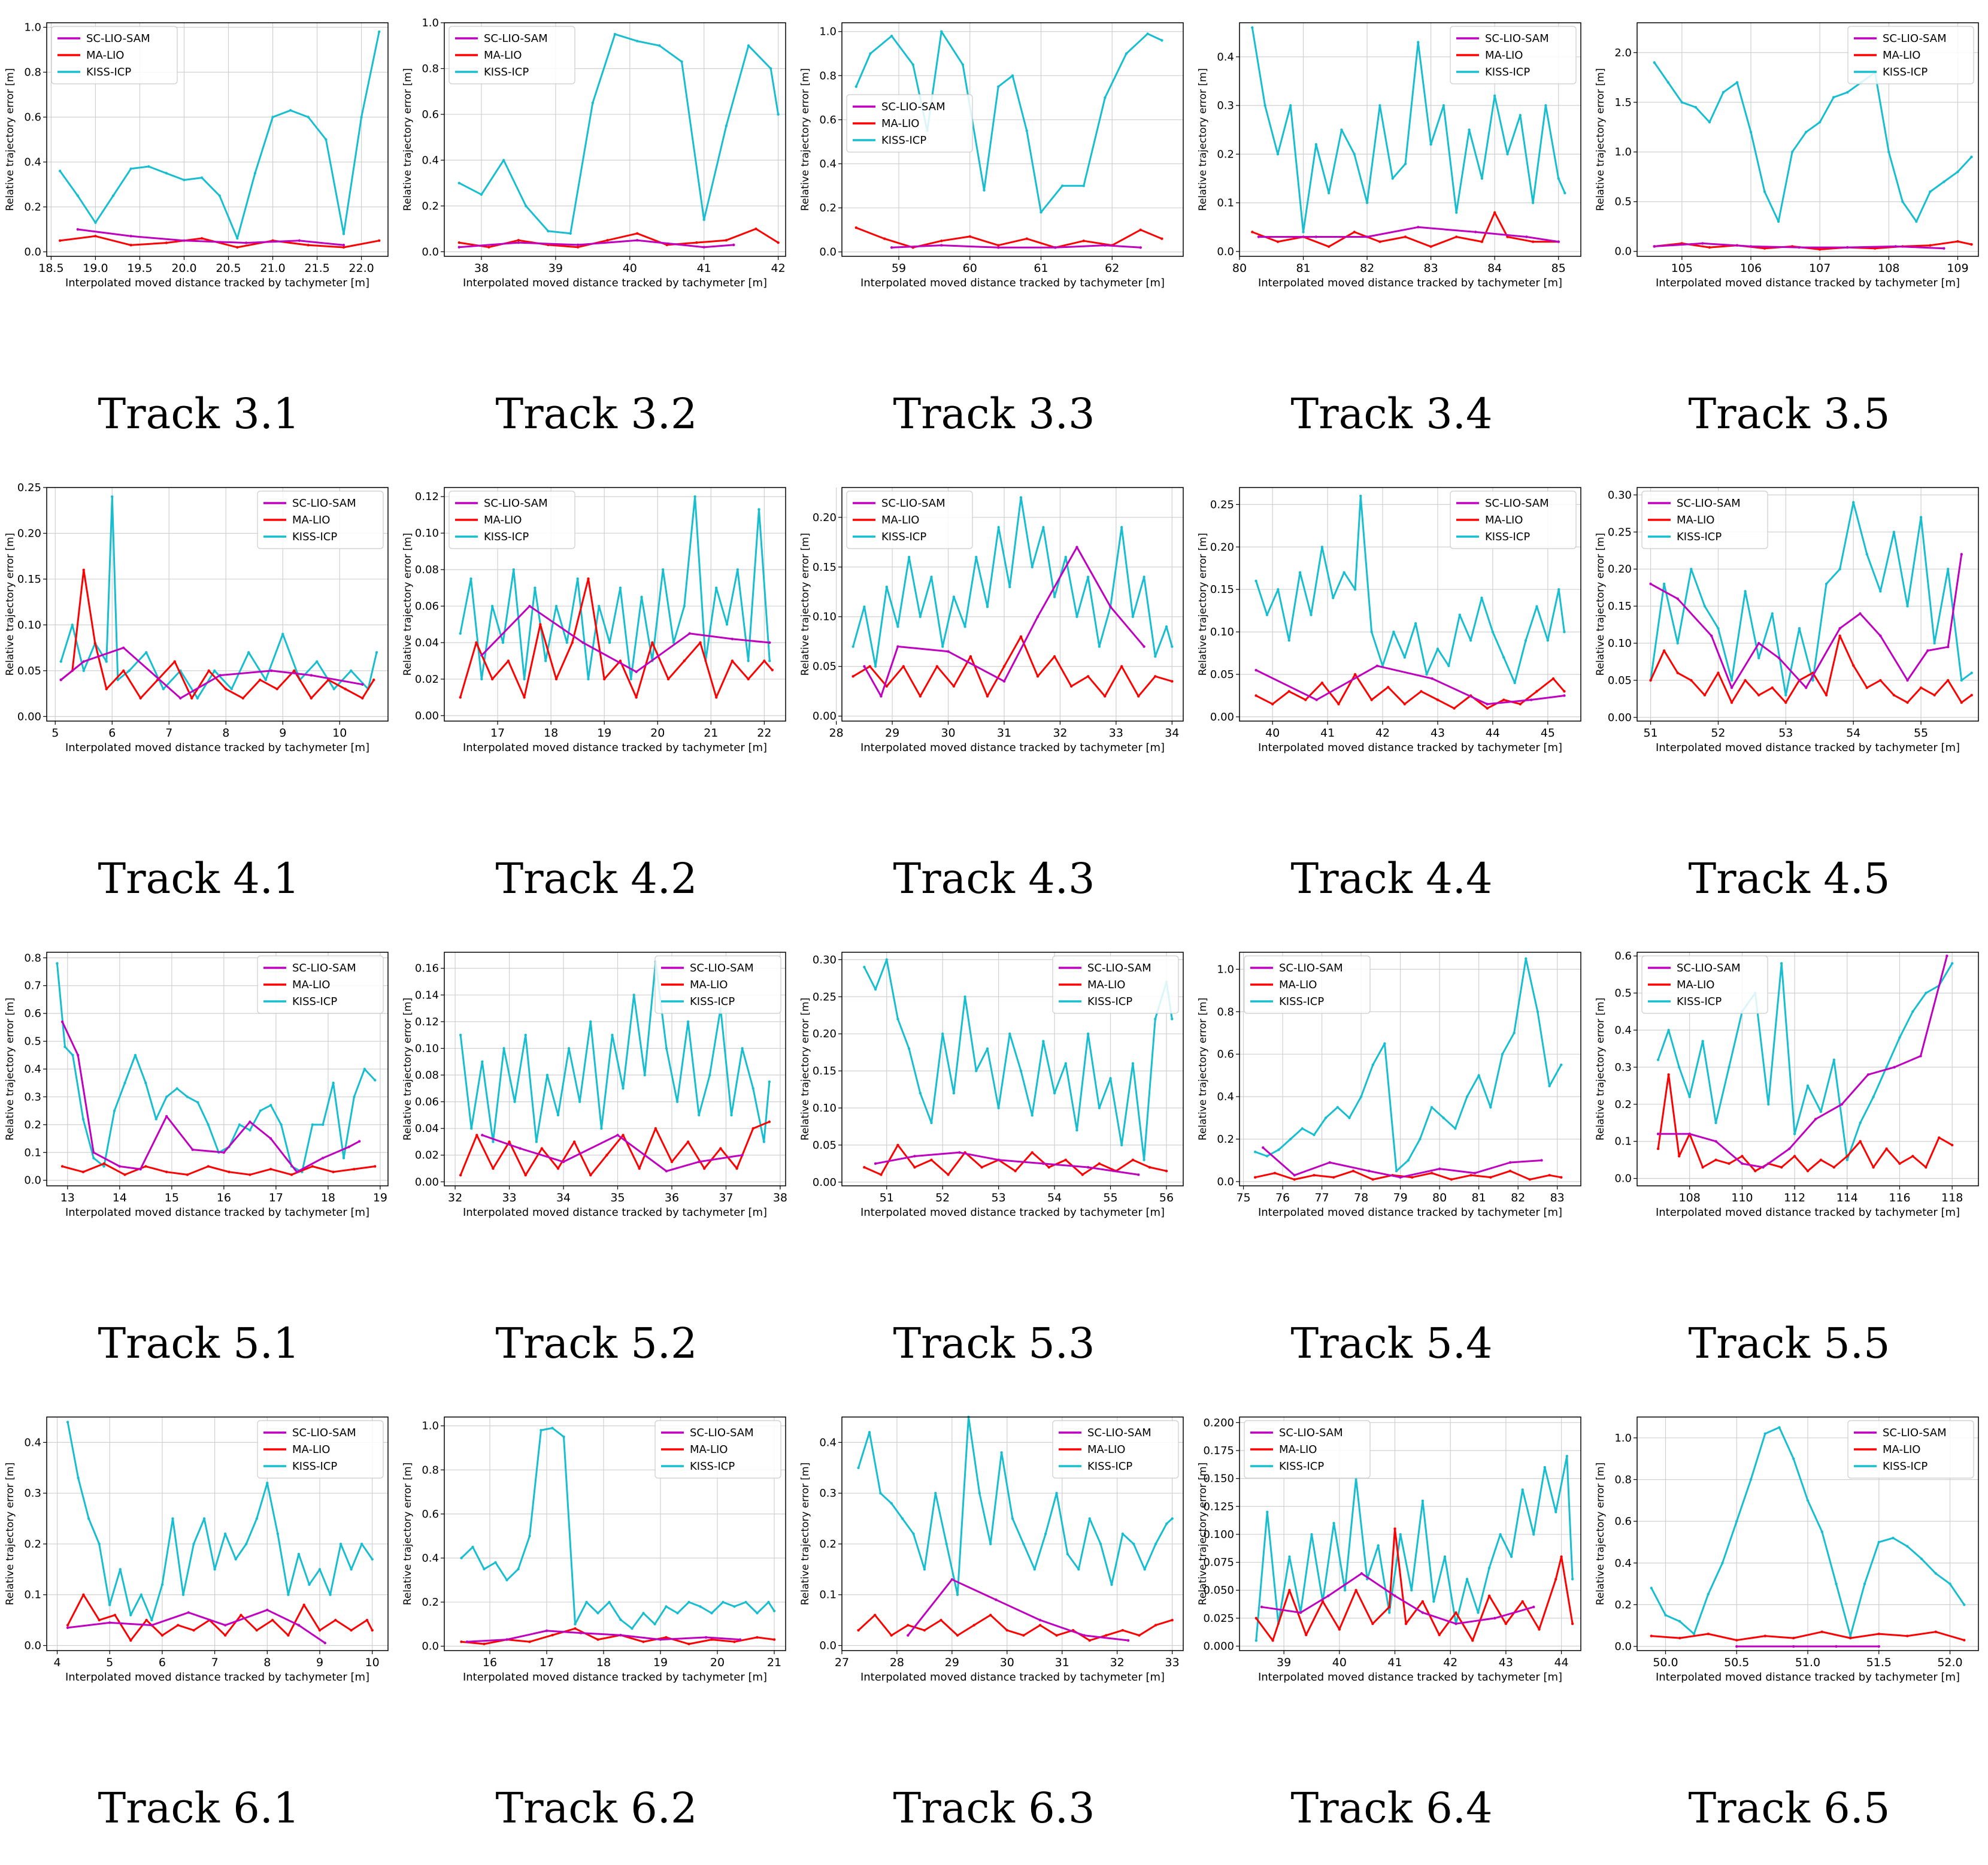  What do you see at coordinates (828, 1595) in the screenshot?
I see `y-tick-label: 0.1` at bounding box center [828, 1595].